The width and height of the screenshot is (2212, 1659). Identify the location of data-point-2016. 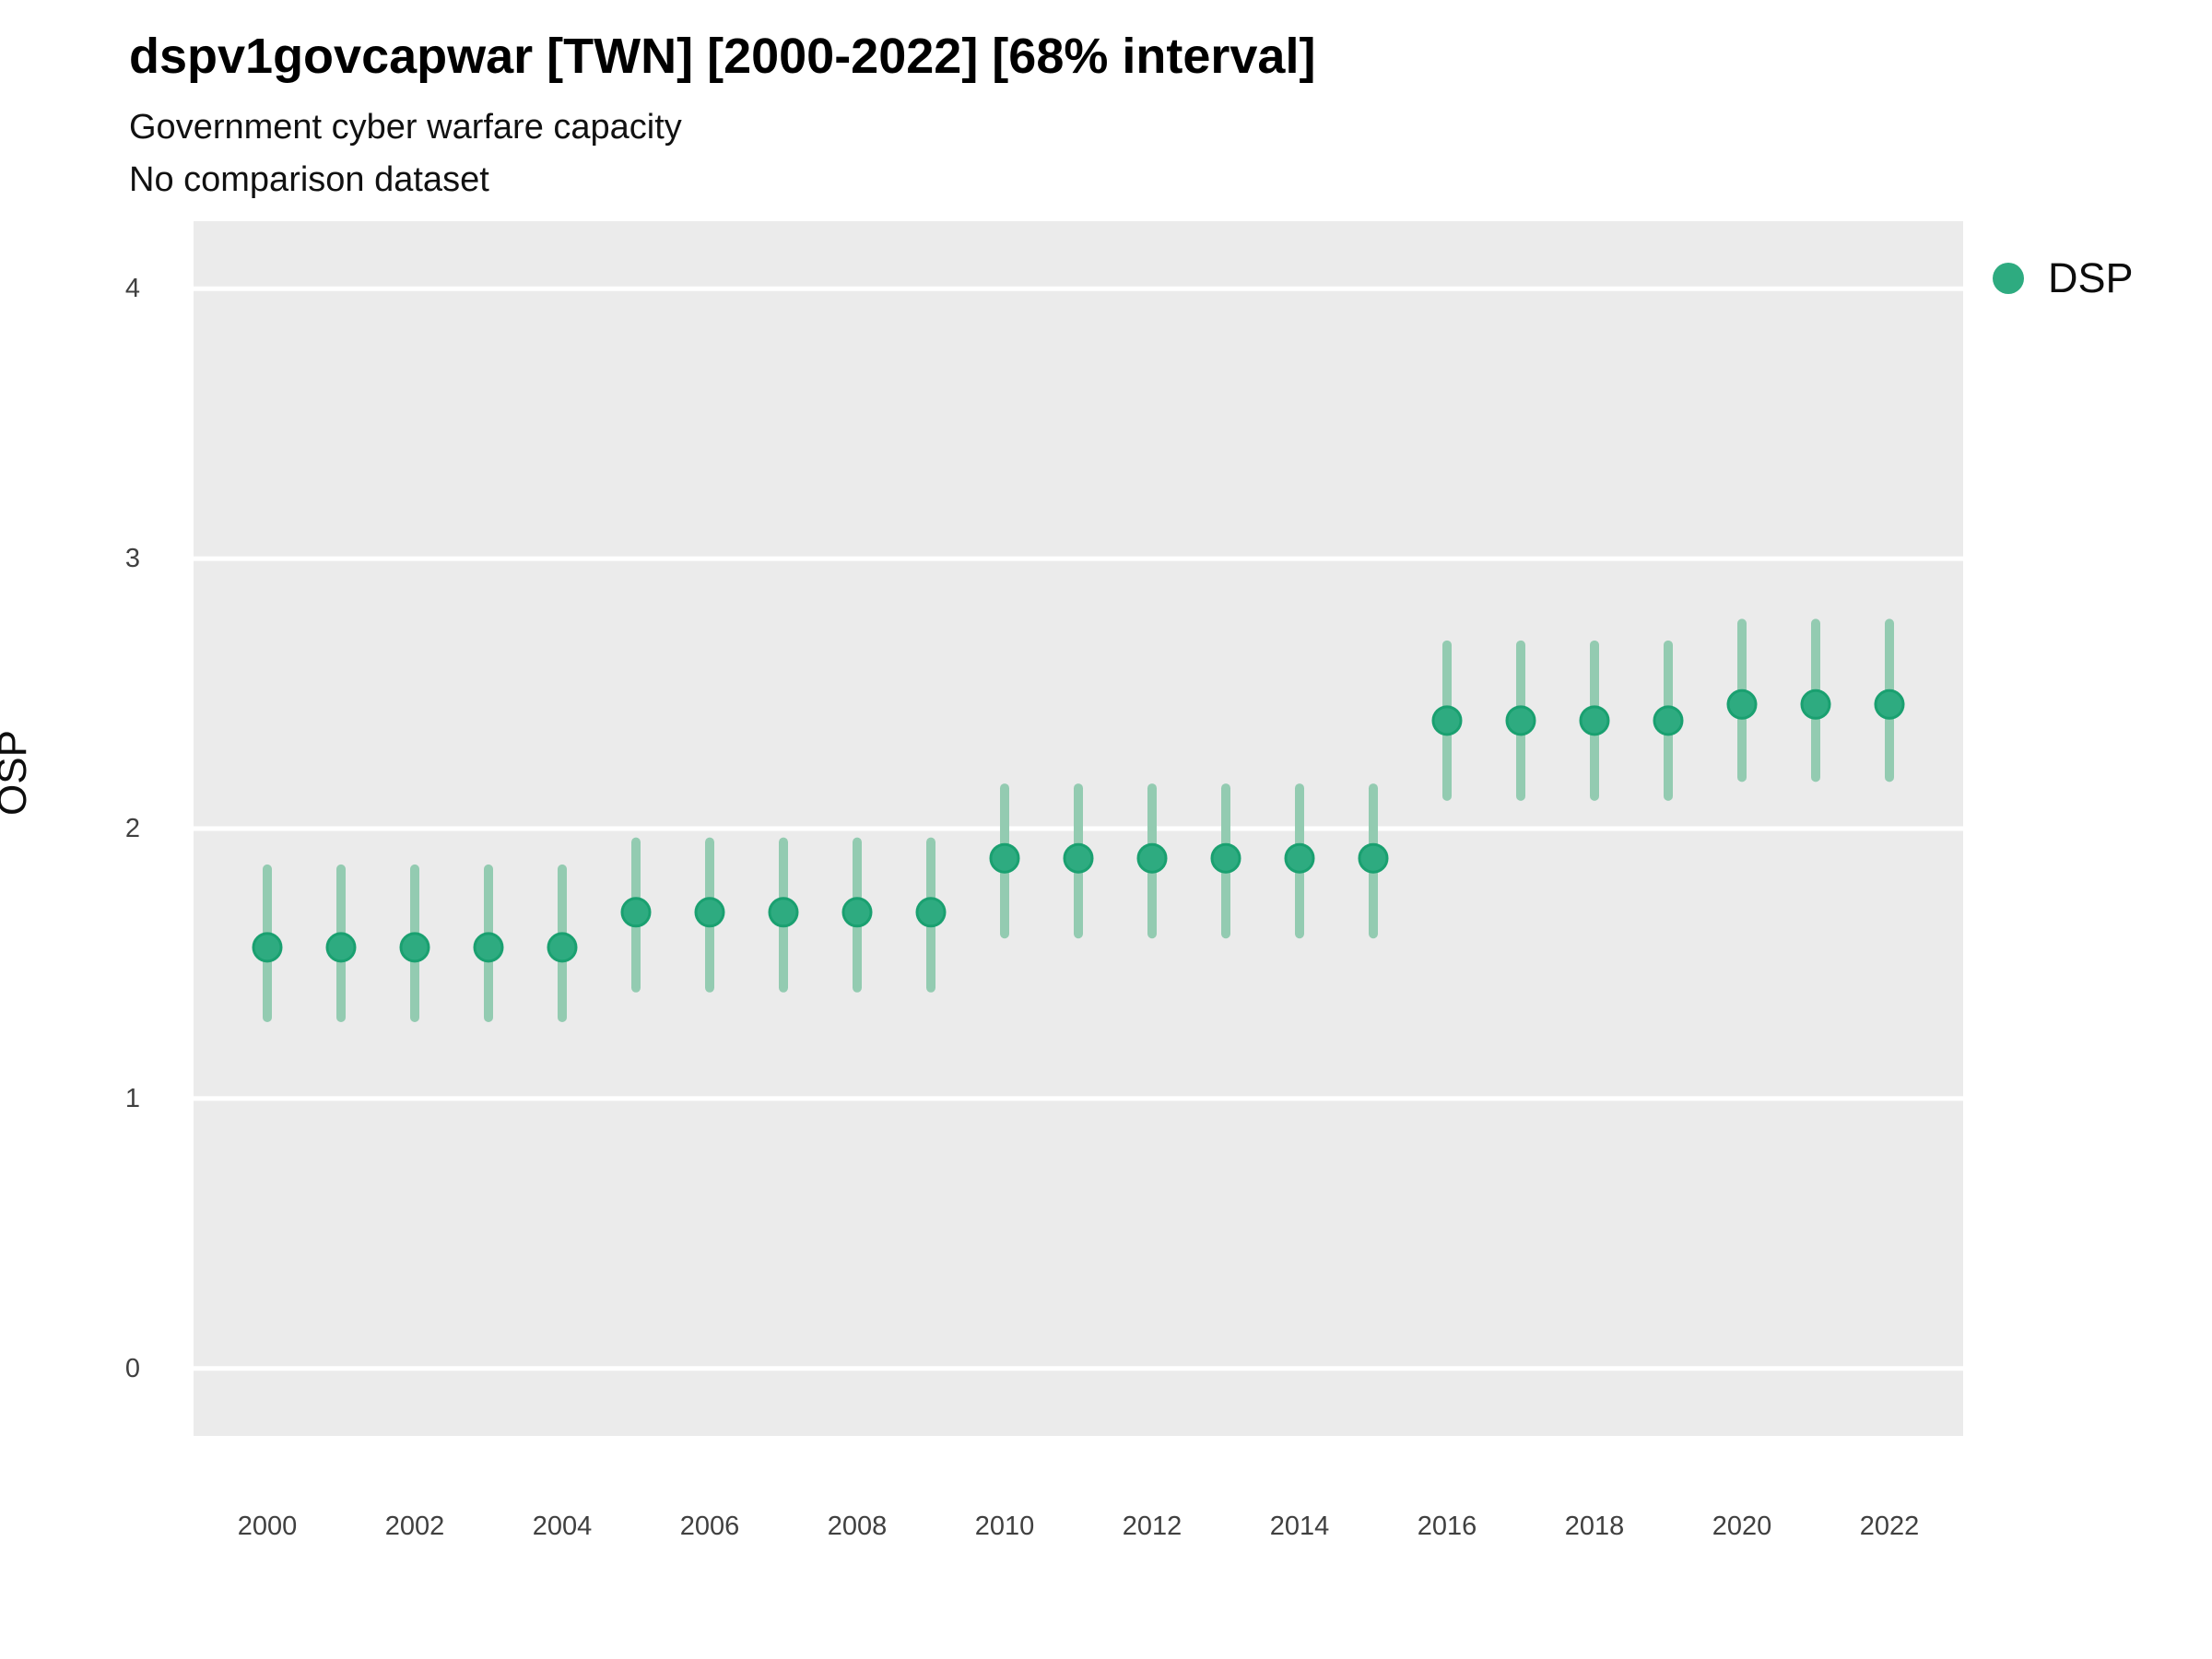
(1447, 720).